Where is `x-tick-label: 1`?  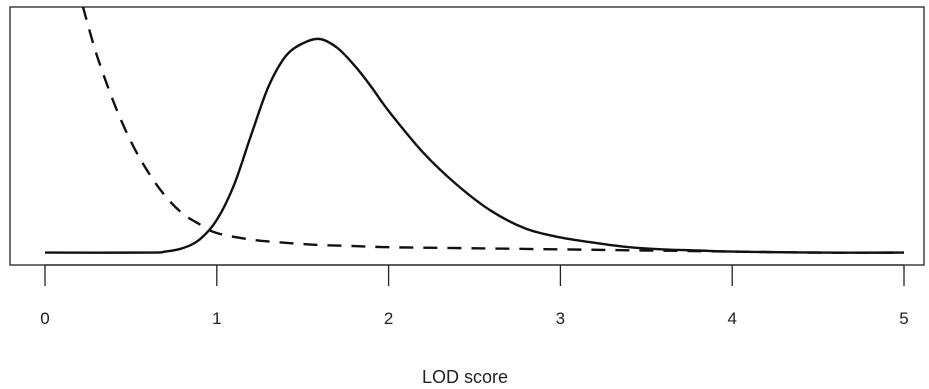
x-tick-label: 1 is located at coordinates (216, 318).